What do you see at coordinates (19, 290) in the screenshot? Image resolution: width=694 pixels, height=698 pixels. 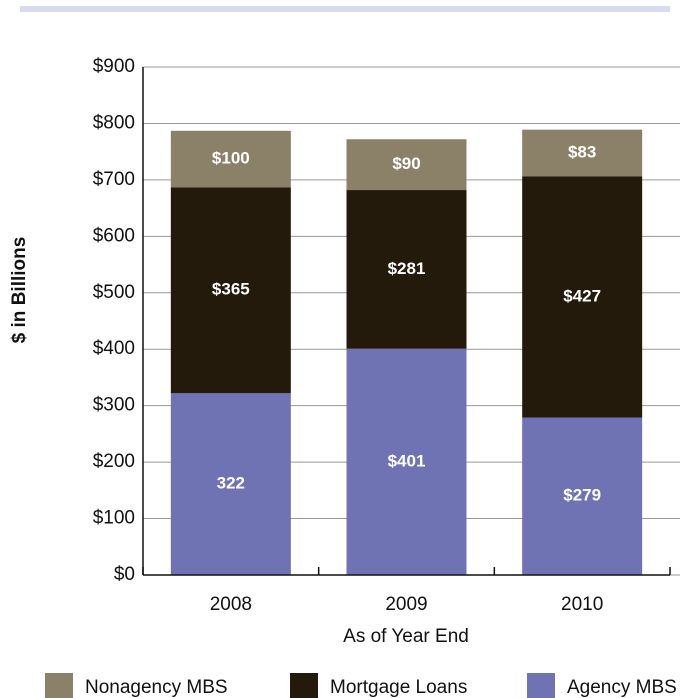 I see `y-axis-label: $ in Billions` at bounding box center [19, 290].